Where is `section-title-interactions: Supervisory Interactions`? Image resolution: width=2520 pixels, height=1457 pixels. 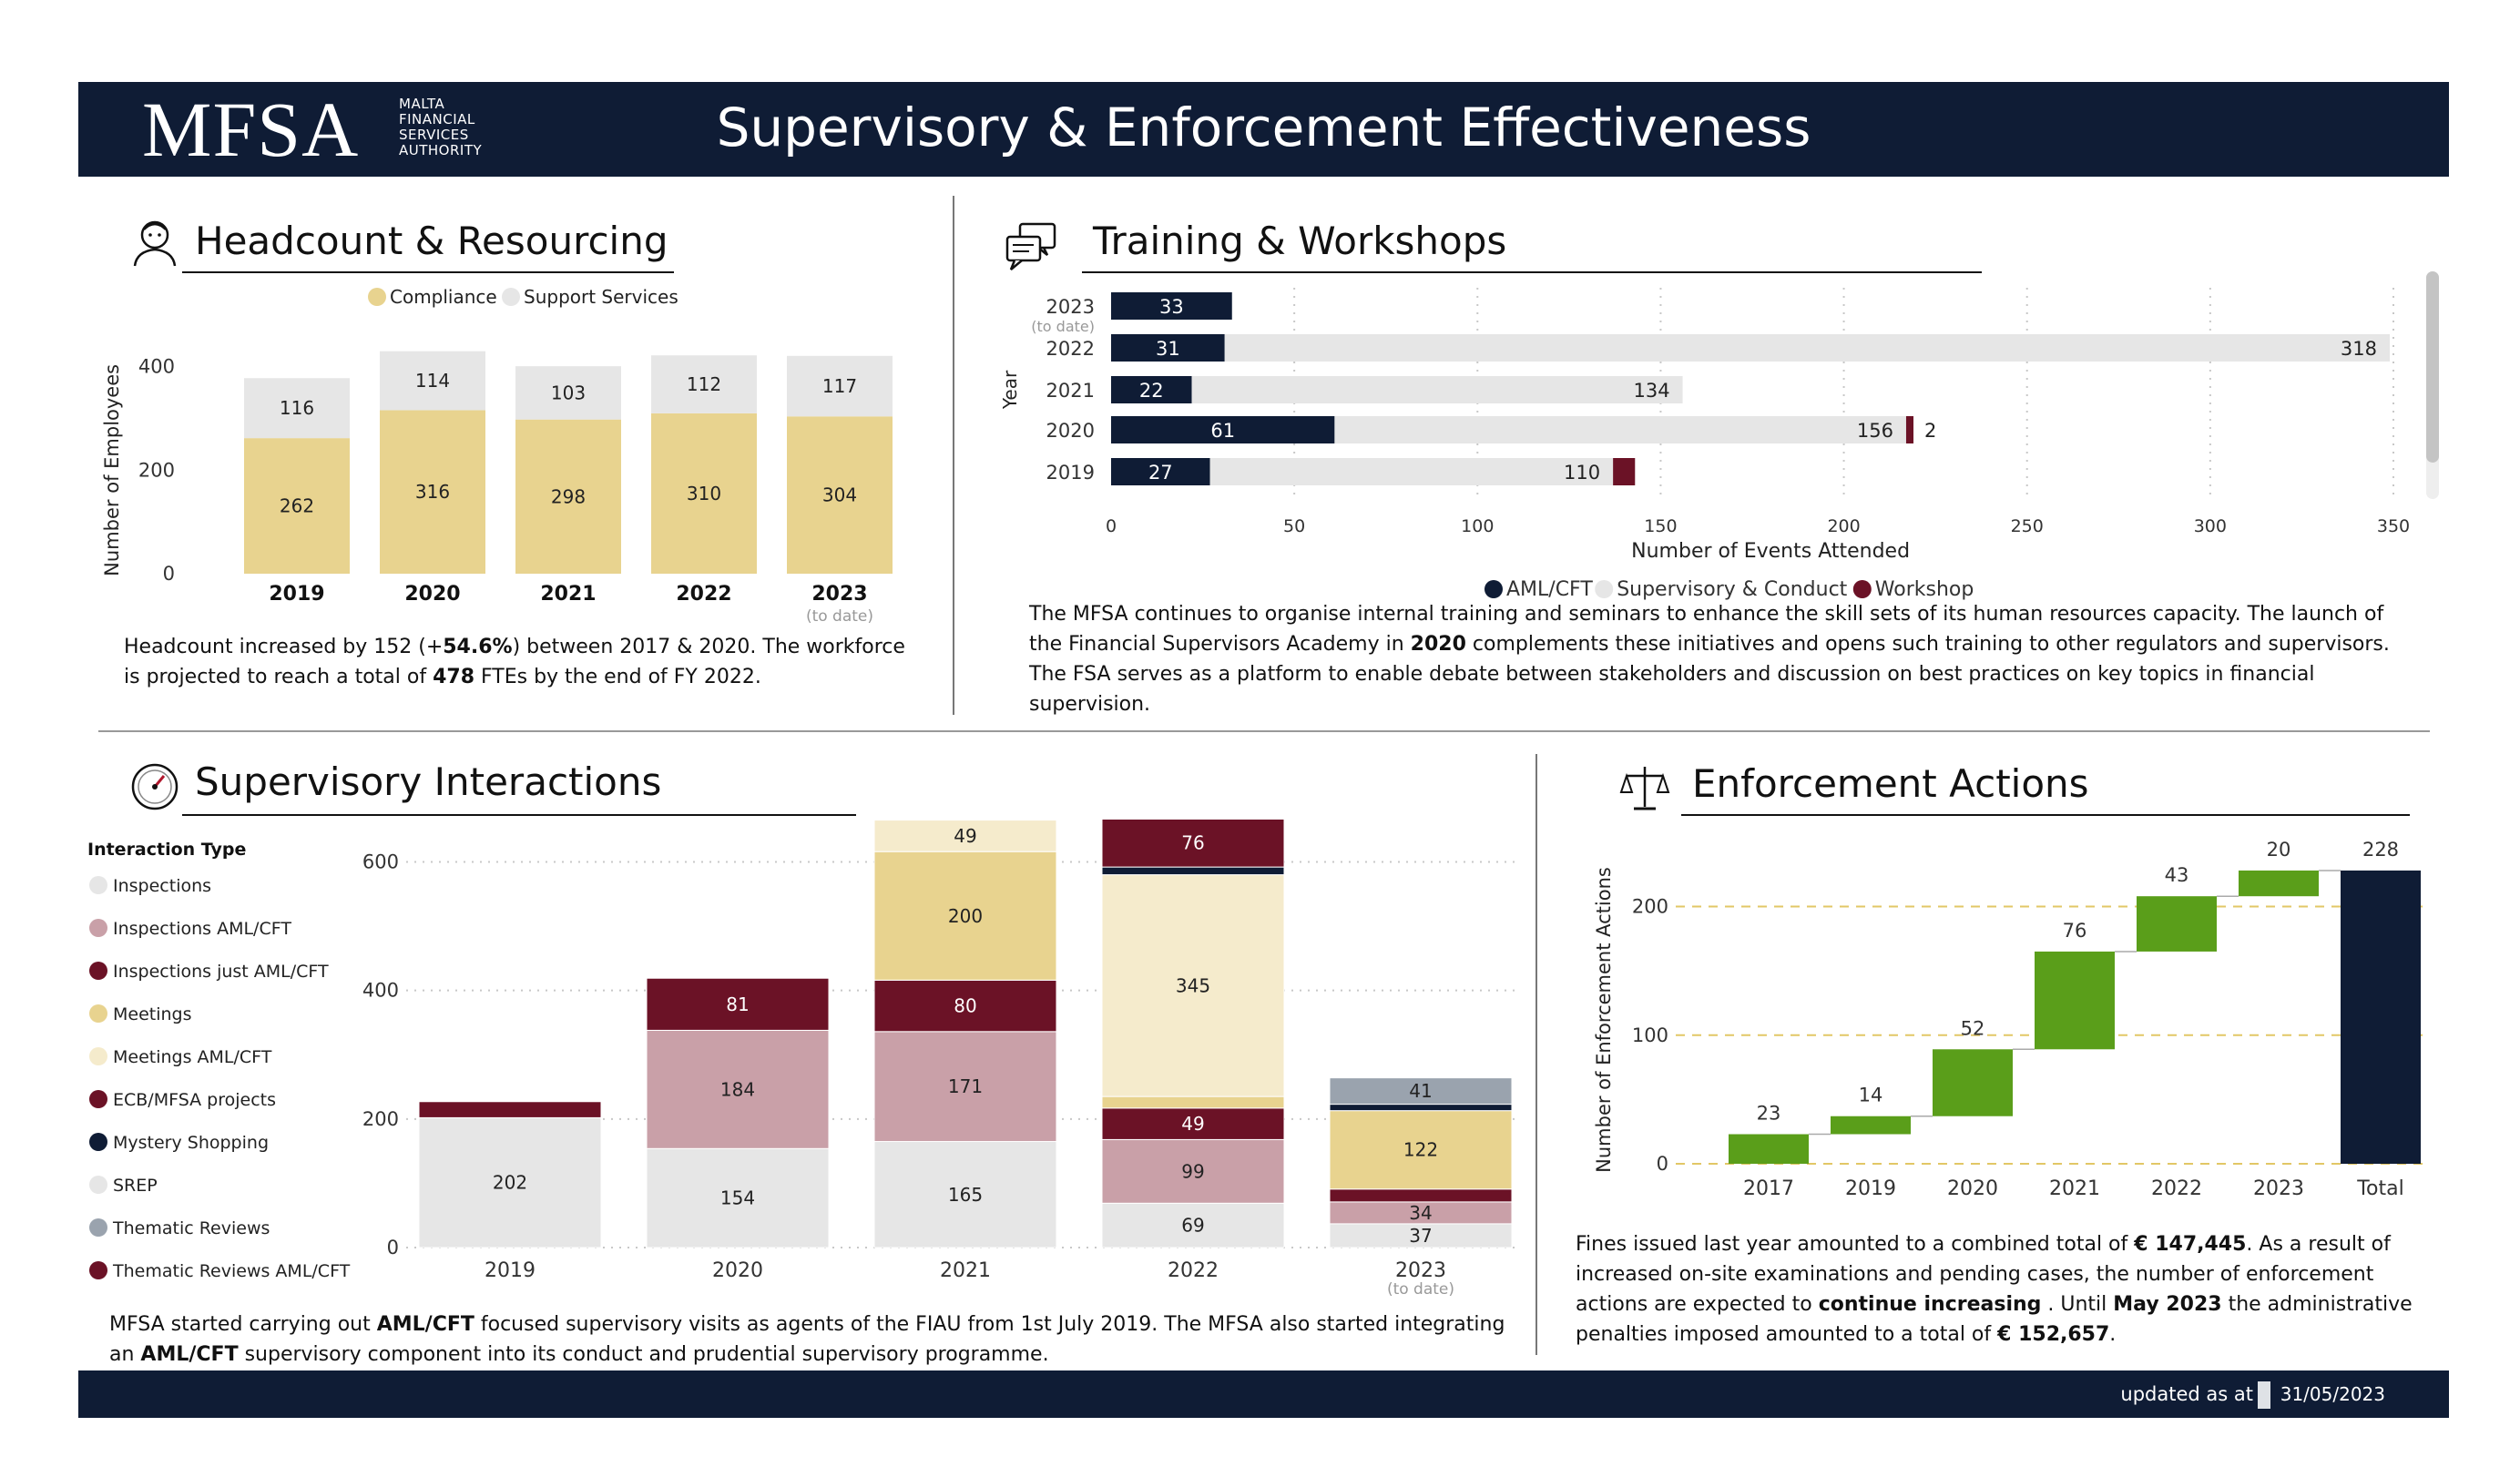 section-title-interactions: Supervisory Interactions is located at coordinates (429, 782).